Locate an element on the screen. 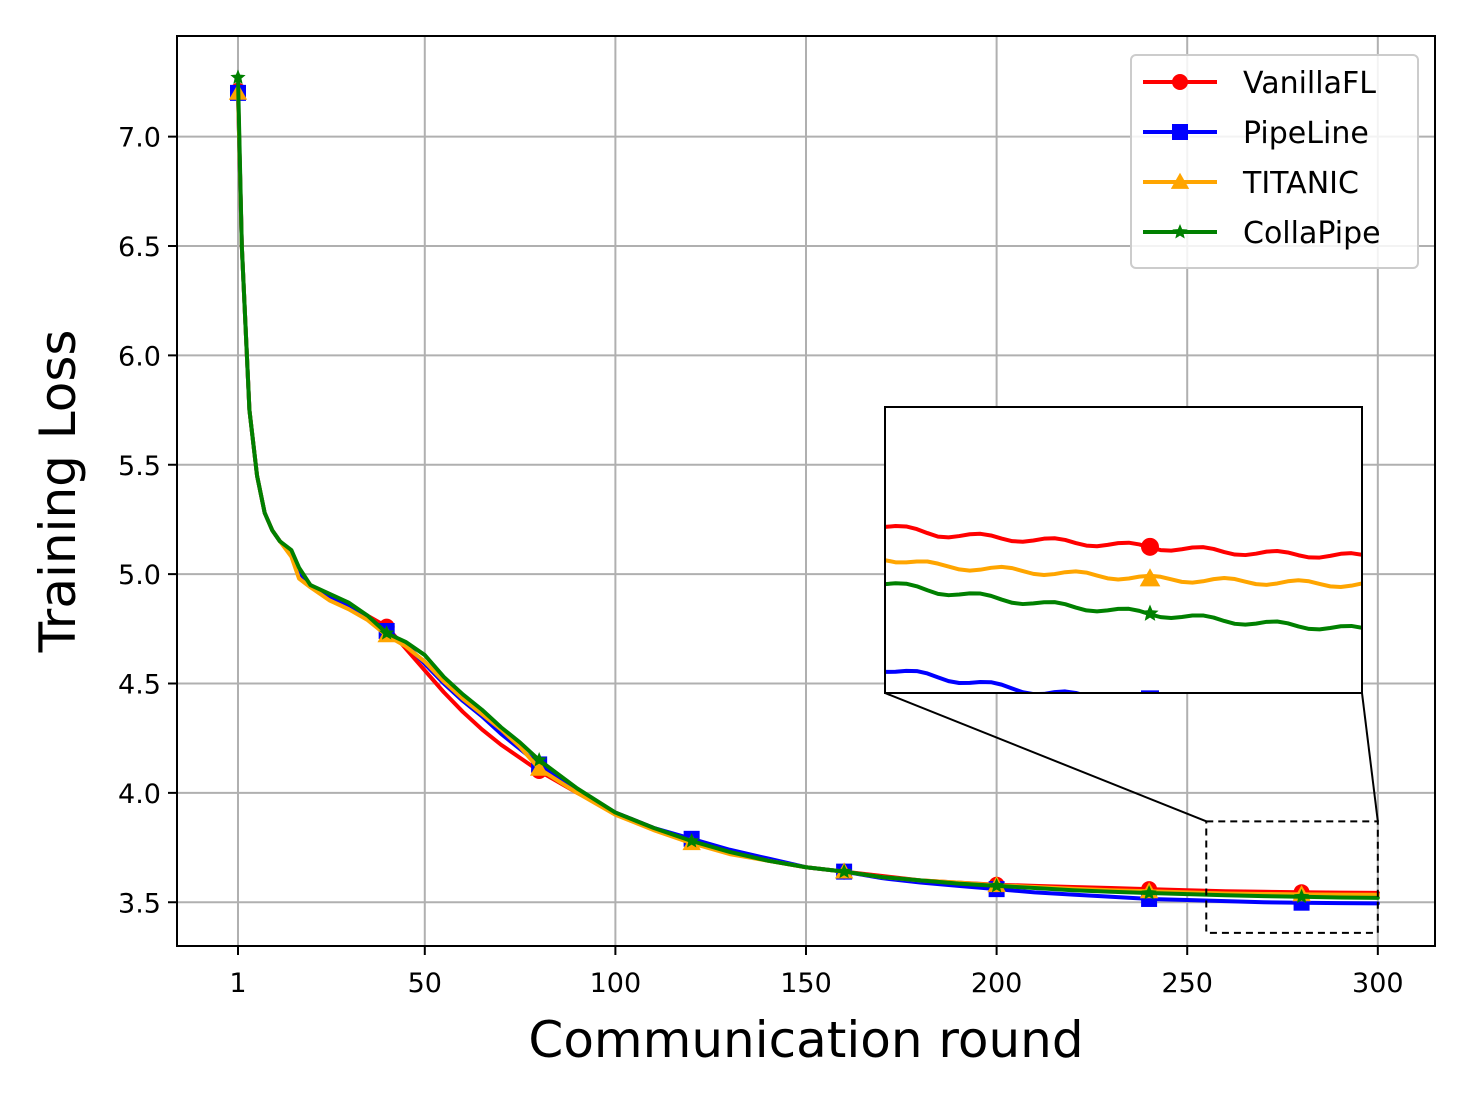  x-tick-label: 250 is located at coordinates (1187, 983).